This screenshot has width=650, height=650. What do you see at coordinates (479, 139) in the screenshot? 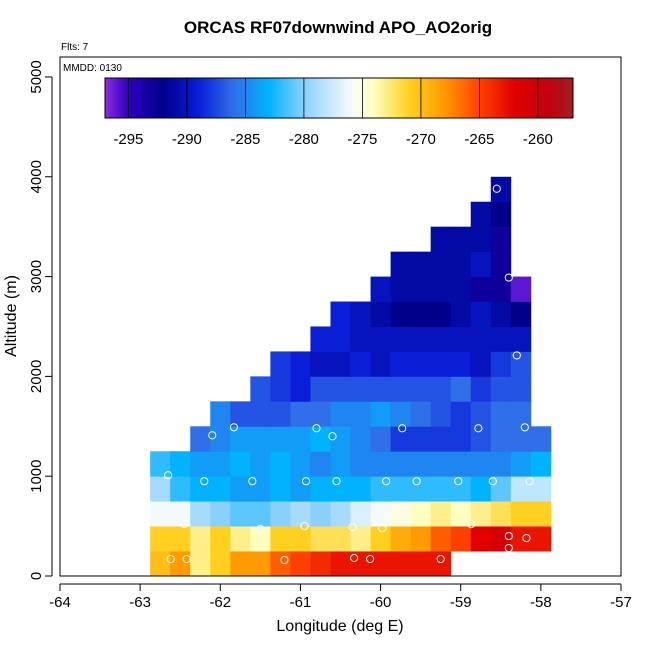
I see `colorbar-tick-label: -265` at bounding box center [479, 139].